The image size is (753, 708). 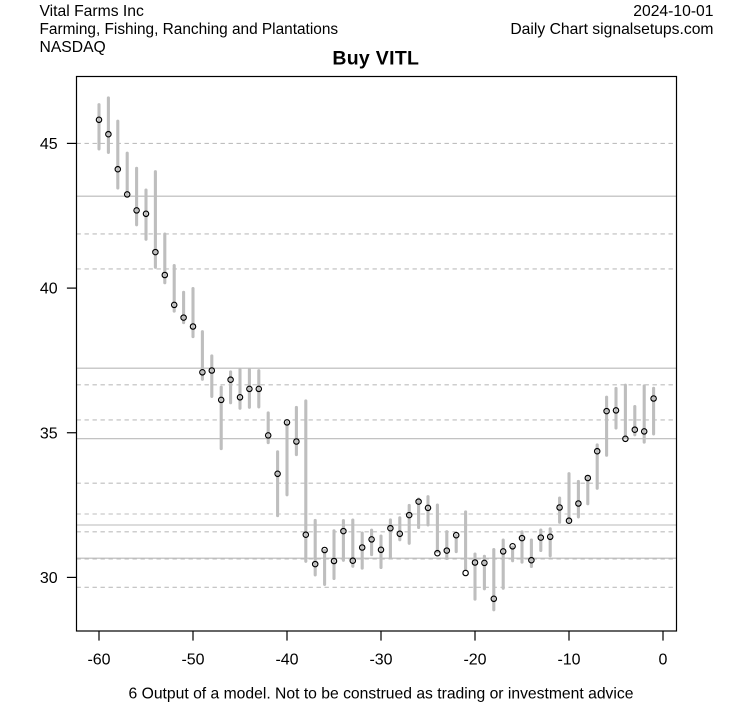 What do you see at coordinates (192, 660) in the screenshot?
I see `svg-text: -50` at bounding box center [192, 660].